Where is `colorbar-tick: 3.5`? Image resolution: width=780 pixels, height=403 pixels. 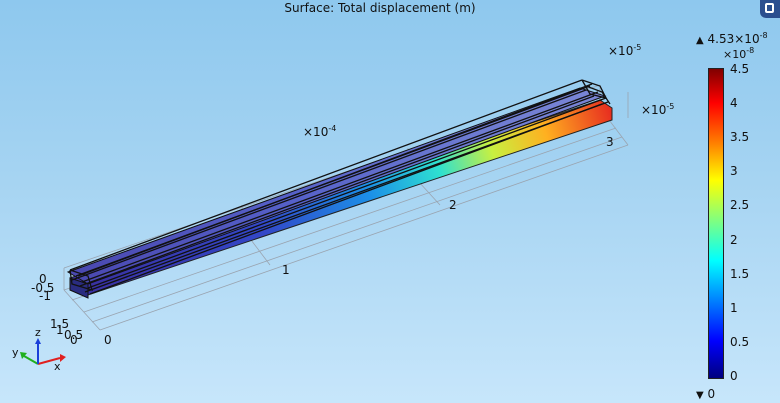 colorbar-tick: 3.5 is located at coordinates (740, 137).